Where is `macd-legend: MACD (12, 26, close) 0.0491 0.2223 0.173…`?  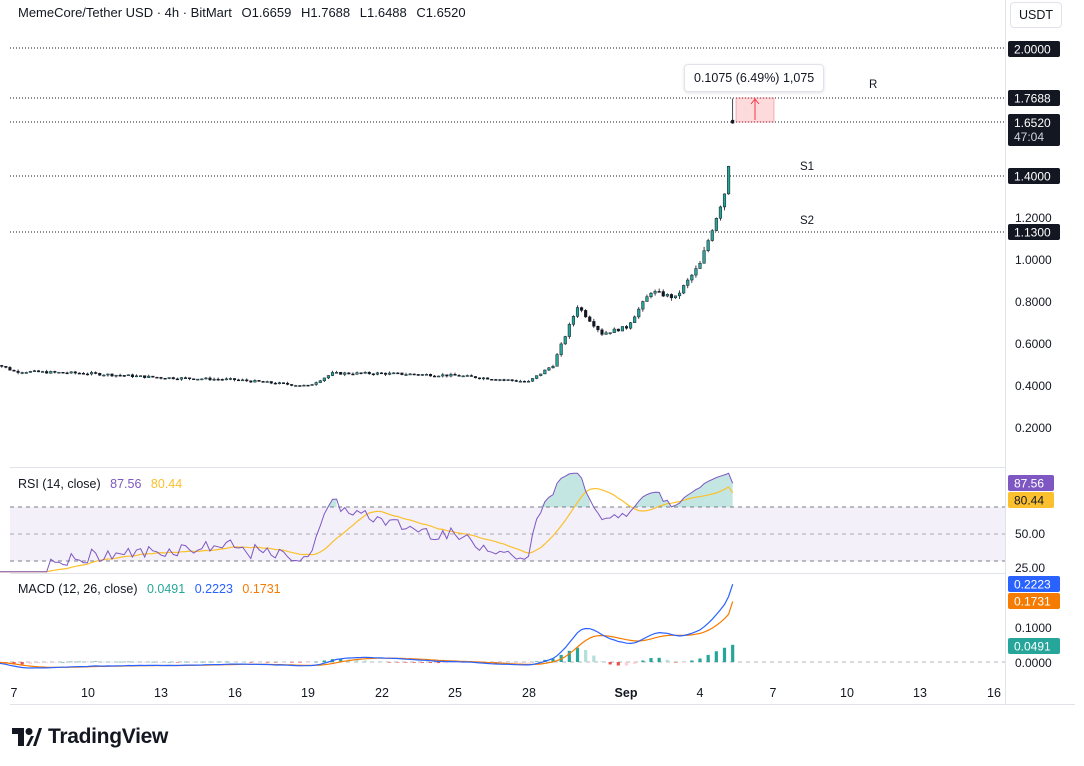 macd-legend: MACD (12, 26, close) 0.0491 0.2223 0.173… is located at coordinates (152, 589).